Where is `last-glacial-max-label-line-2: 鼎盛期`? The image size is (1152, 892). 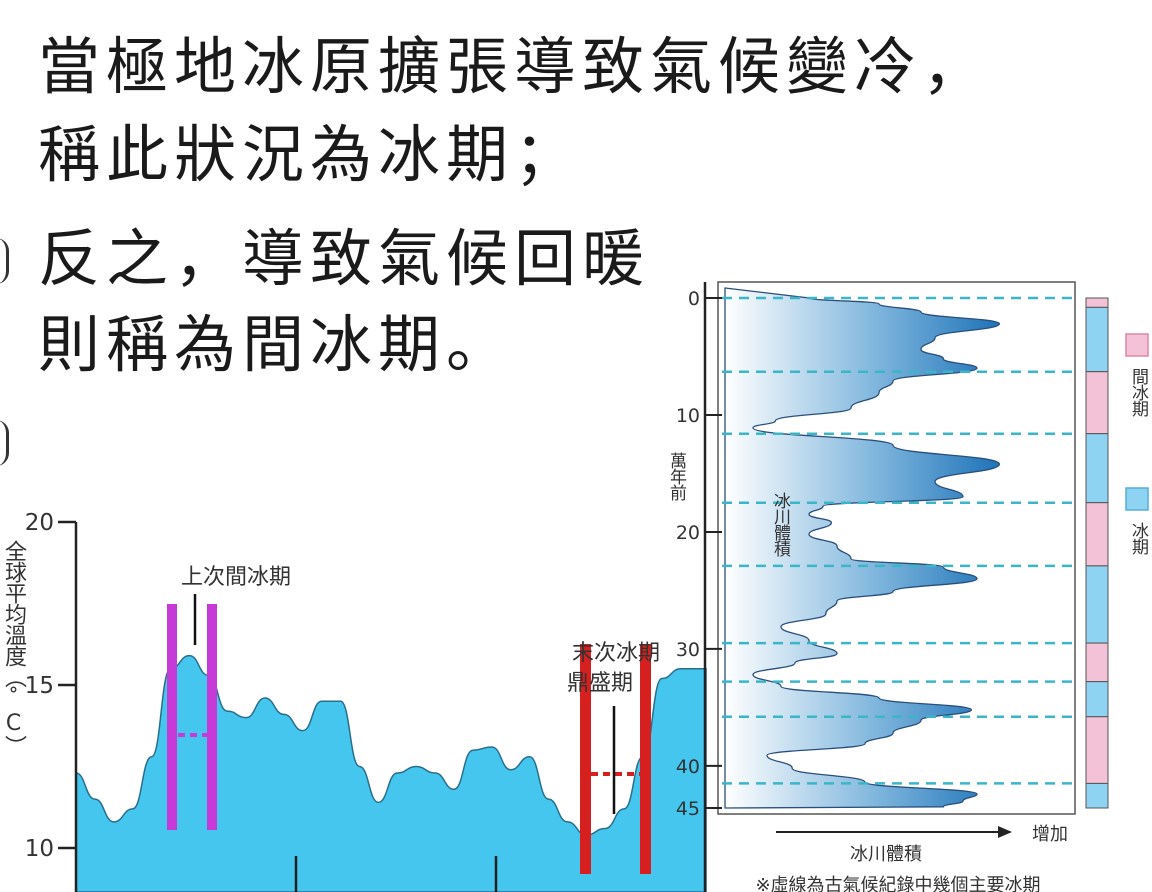
last-glacial-max-label-line-2: 鼎盛期 is located at coordinates (600, 683).